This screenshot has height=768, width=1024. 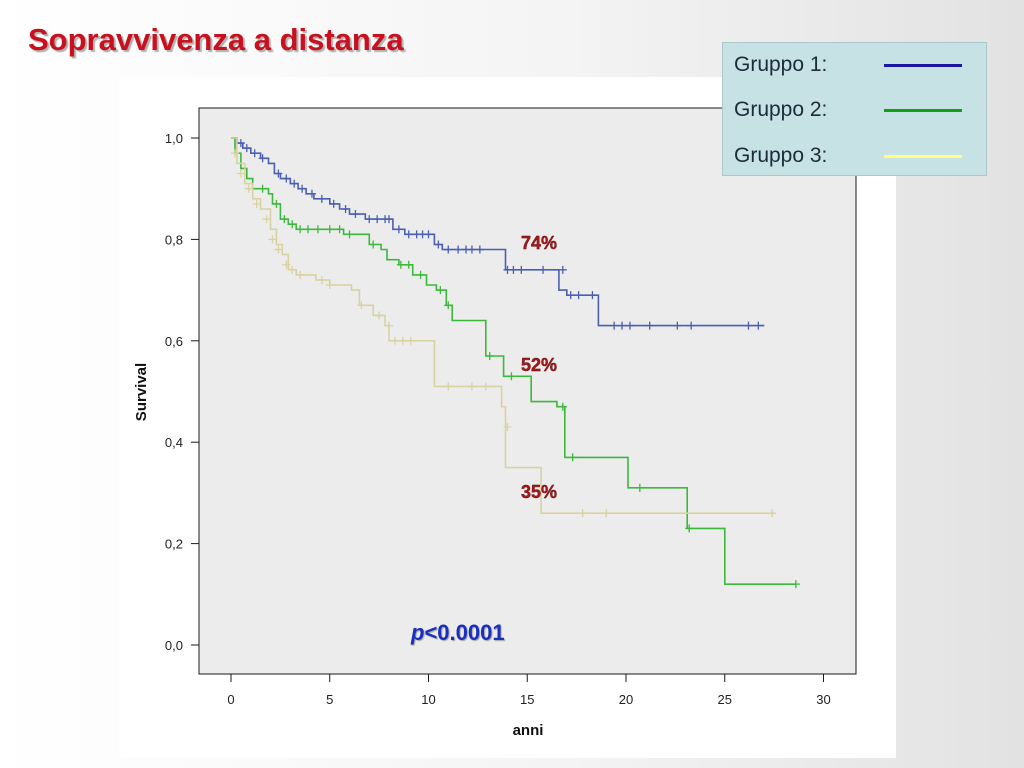 I want to click on y-tick-label: 0,8, so click(x=174, y=239).